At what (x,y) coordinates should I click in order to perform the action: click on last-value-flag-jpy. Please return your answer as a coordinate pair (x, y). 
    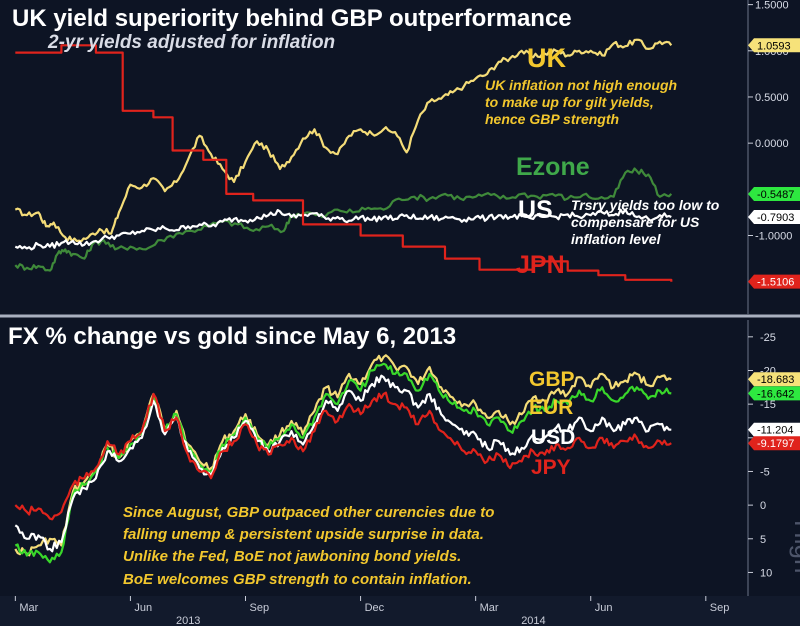
    Looking at the image, I should click on (774, 443).